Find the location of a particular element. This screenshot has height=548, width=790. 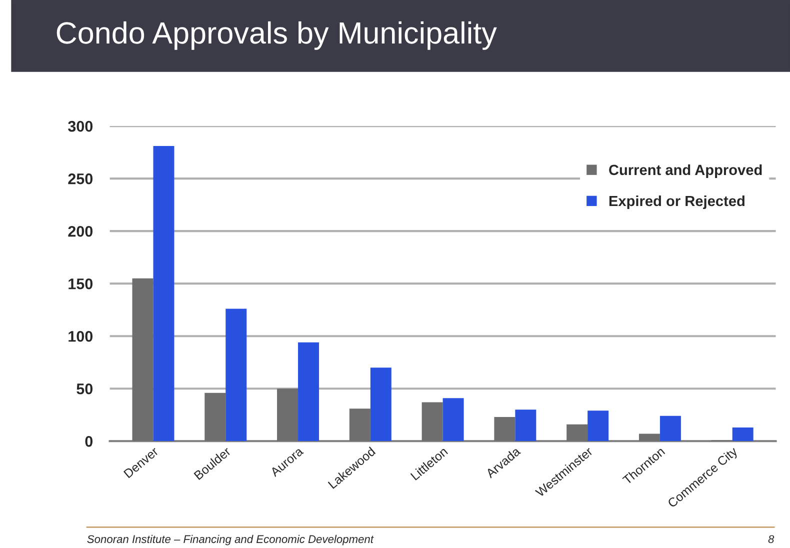

y-tick-label: 200 is located at coordinates (80, 231).